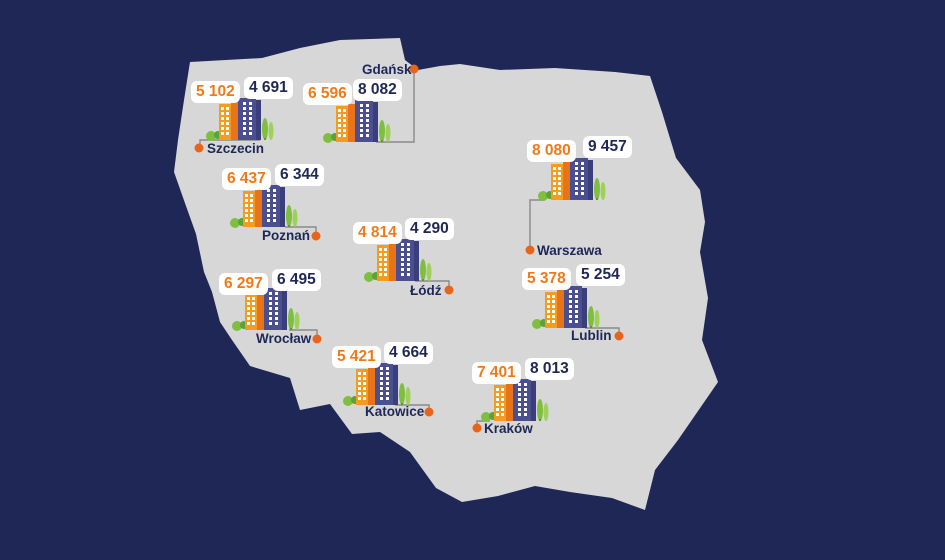  I want to click on lublin-building-navy, so click(573, 307).